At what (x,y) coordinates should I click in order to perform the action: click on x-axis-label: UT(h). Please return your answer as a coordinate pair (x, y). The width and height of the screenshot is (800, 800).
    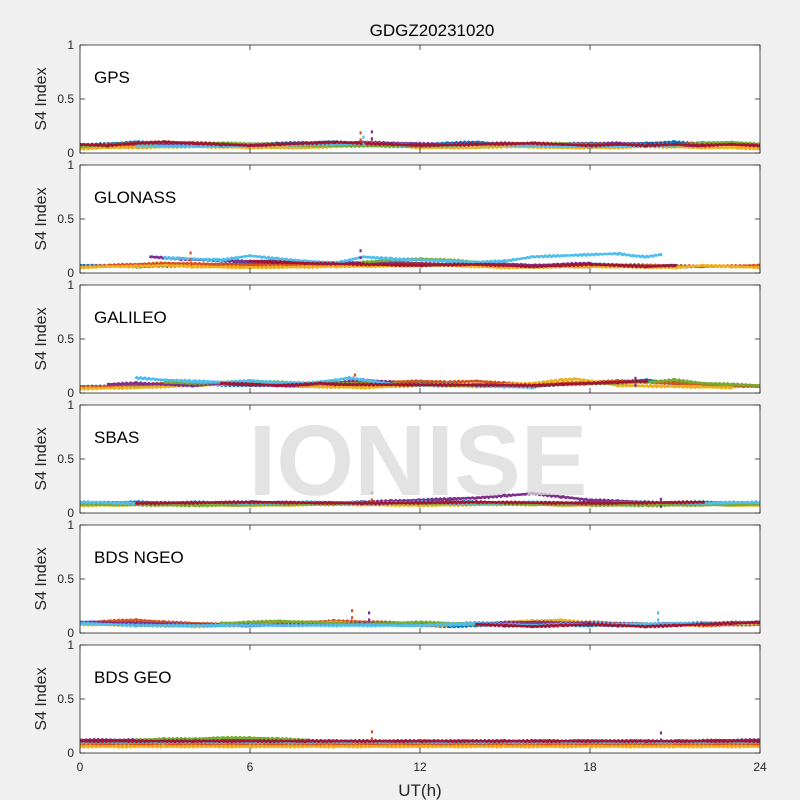
    Looking at the image, I should click on (419, 790).